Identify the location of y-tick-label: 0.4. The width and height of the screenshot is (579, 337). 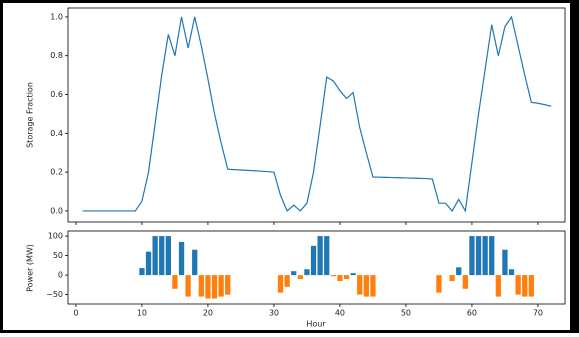
(56, 133).